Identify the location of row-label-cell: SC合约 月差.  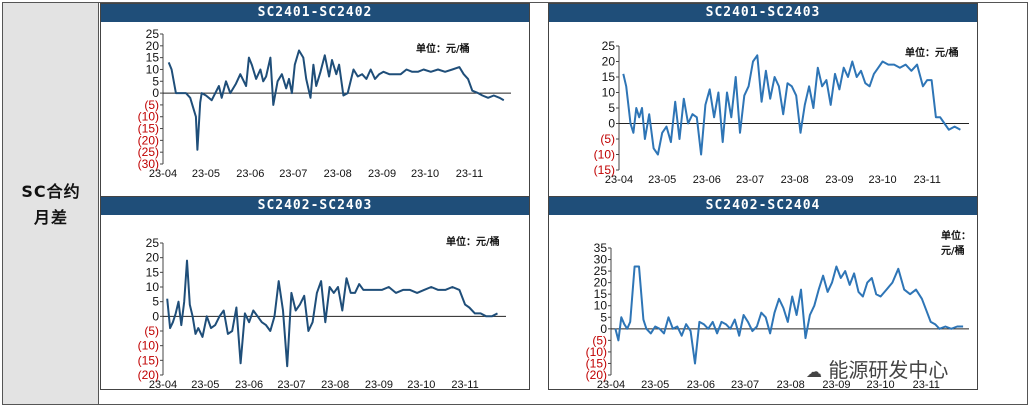
(51, 203).